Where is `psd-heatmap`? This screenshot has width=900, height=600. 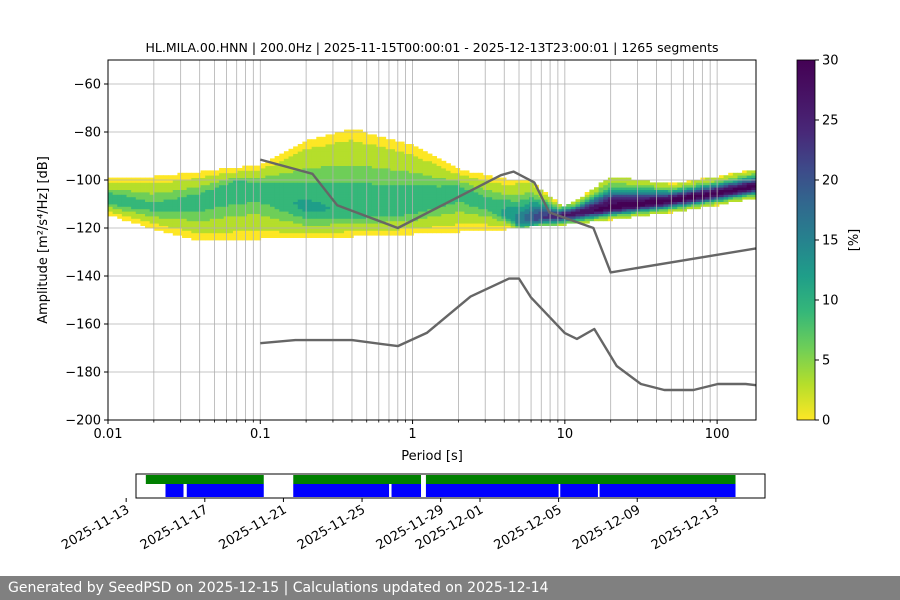
psd-heatmap is located at coordinates (432, 185).